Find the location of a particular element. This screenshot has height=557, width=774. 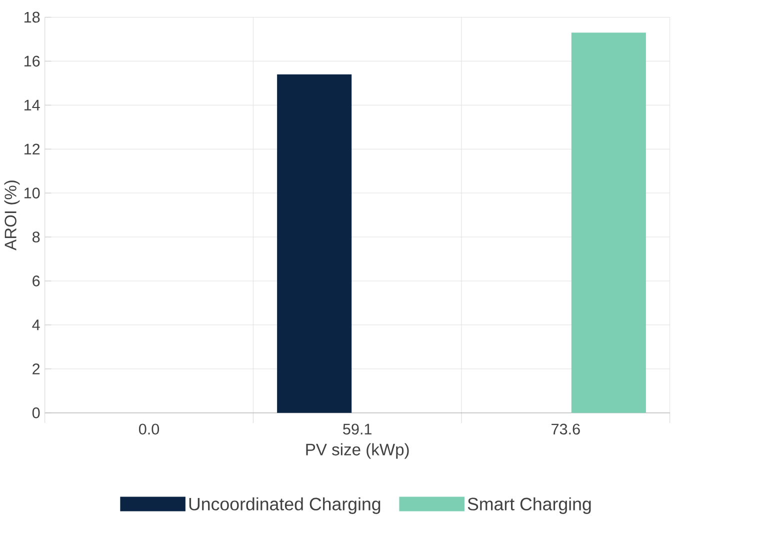

x-tick-label: 0.0 is located at coordinates (149, 429).